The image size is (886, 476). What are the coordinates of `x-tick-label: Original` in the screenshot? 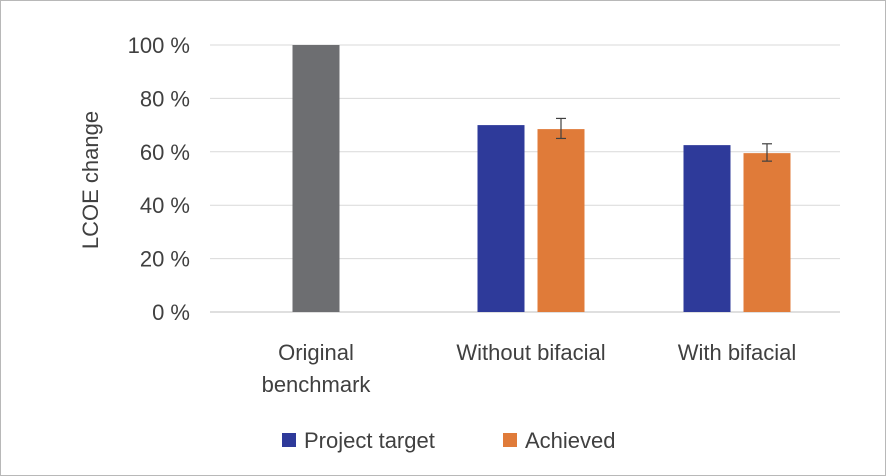 It's located at (316, 352).